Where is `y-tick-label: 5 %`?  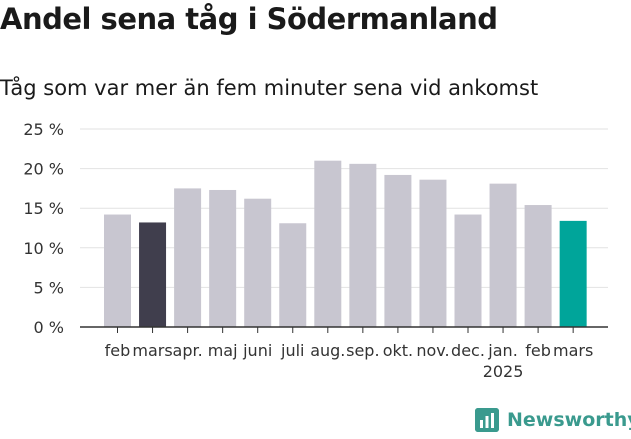
y-tick-label: 5 % is located at coordinates (49, 287).